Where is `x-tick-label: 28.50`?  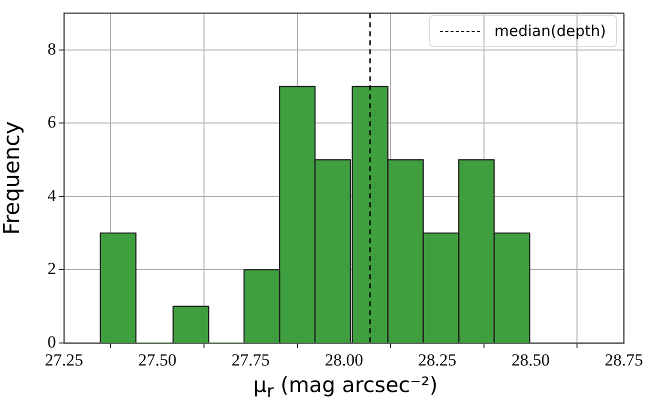 x-tick-label: 28.50 is located at coordinates (530, 360).